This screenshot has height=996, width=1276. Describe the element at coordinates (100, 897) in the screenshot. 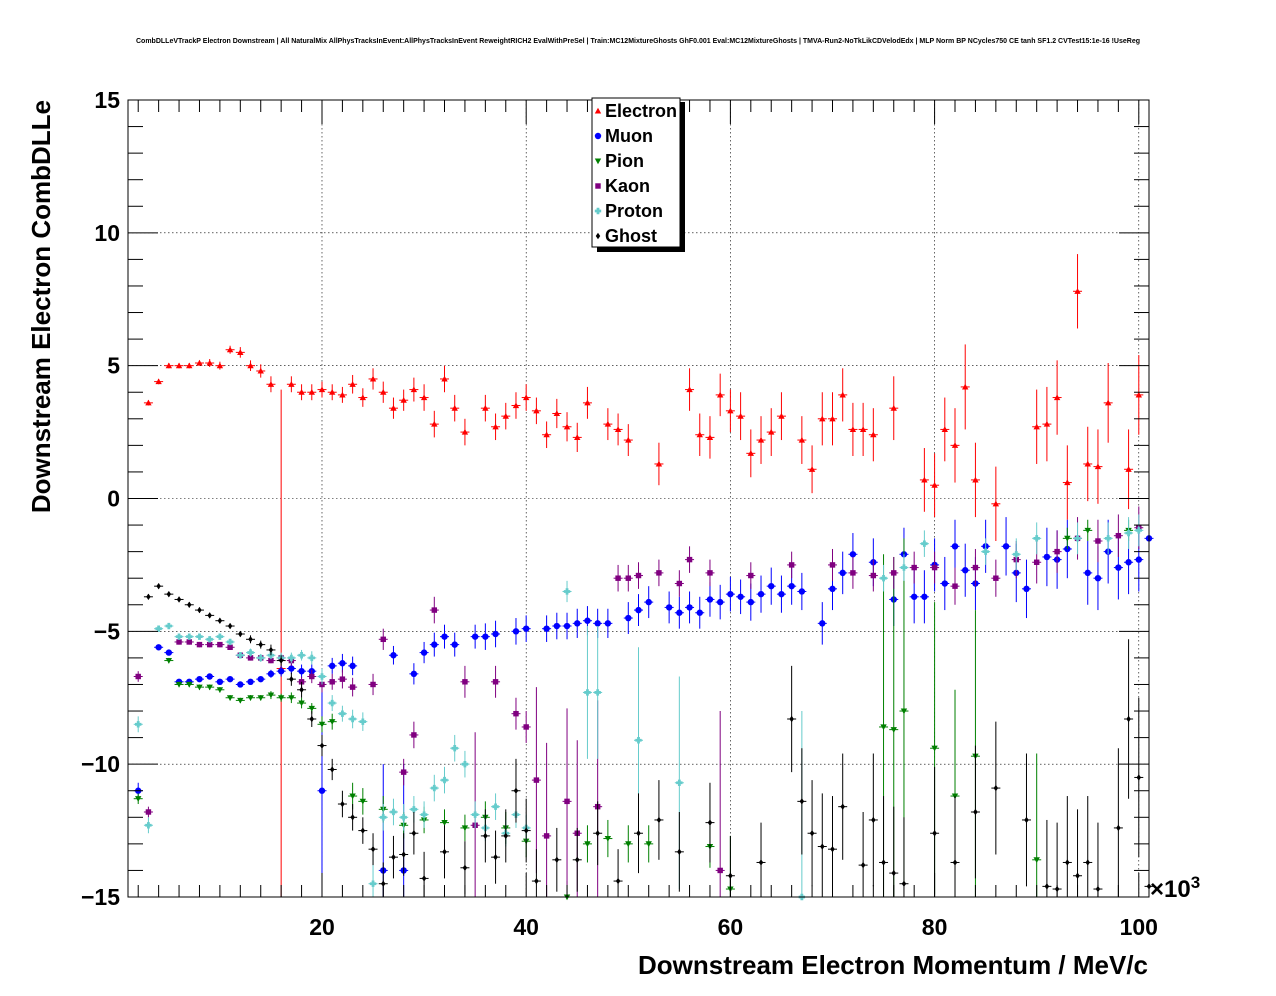

I see `y-tick-label: −15` at that location.